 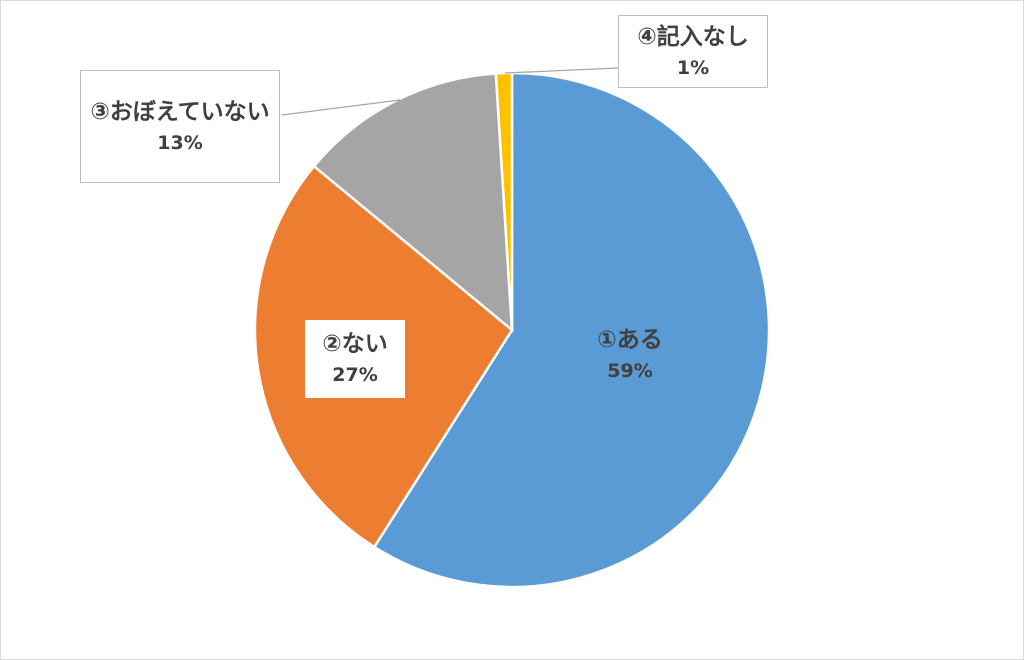 What do you see at coordinates (693, 36) in the screenshot?
I see `category-label: ④記入なし` at bounding box center [693, 36].